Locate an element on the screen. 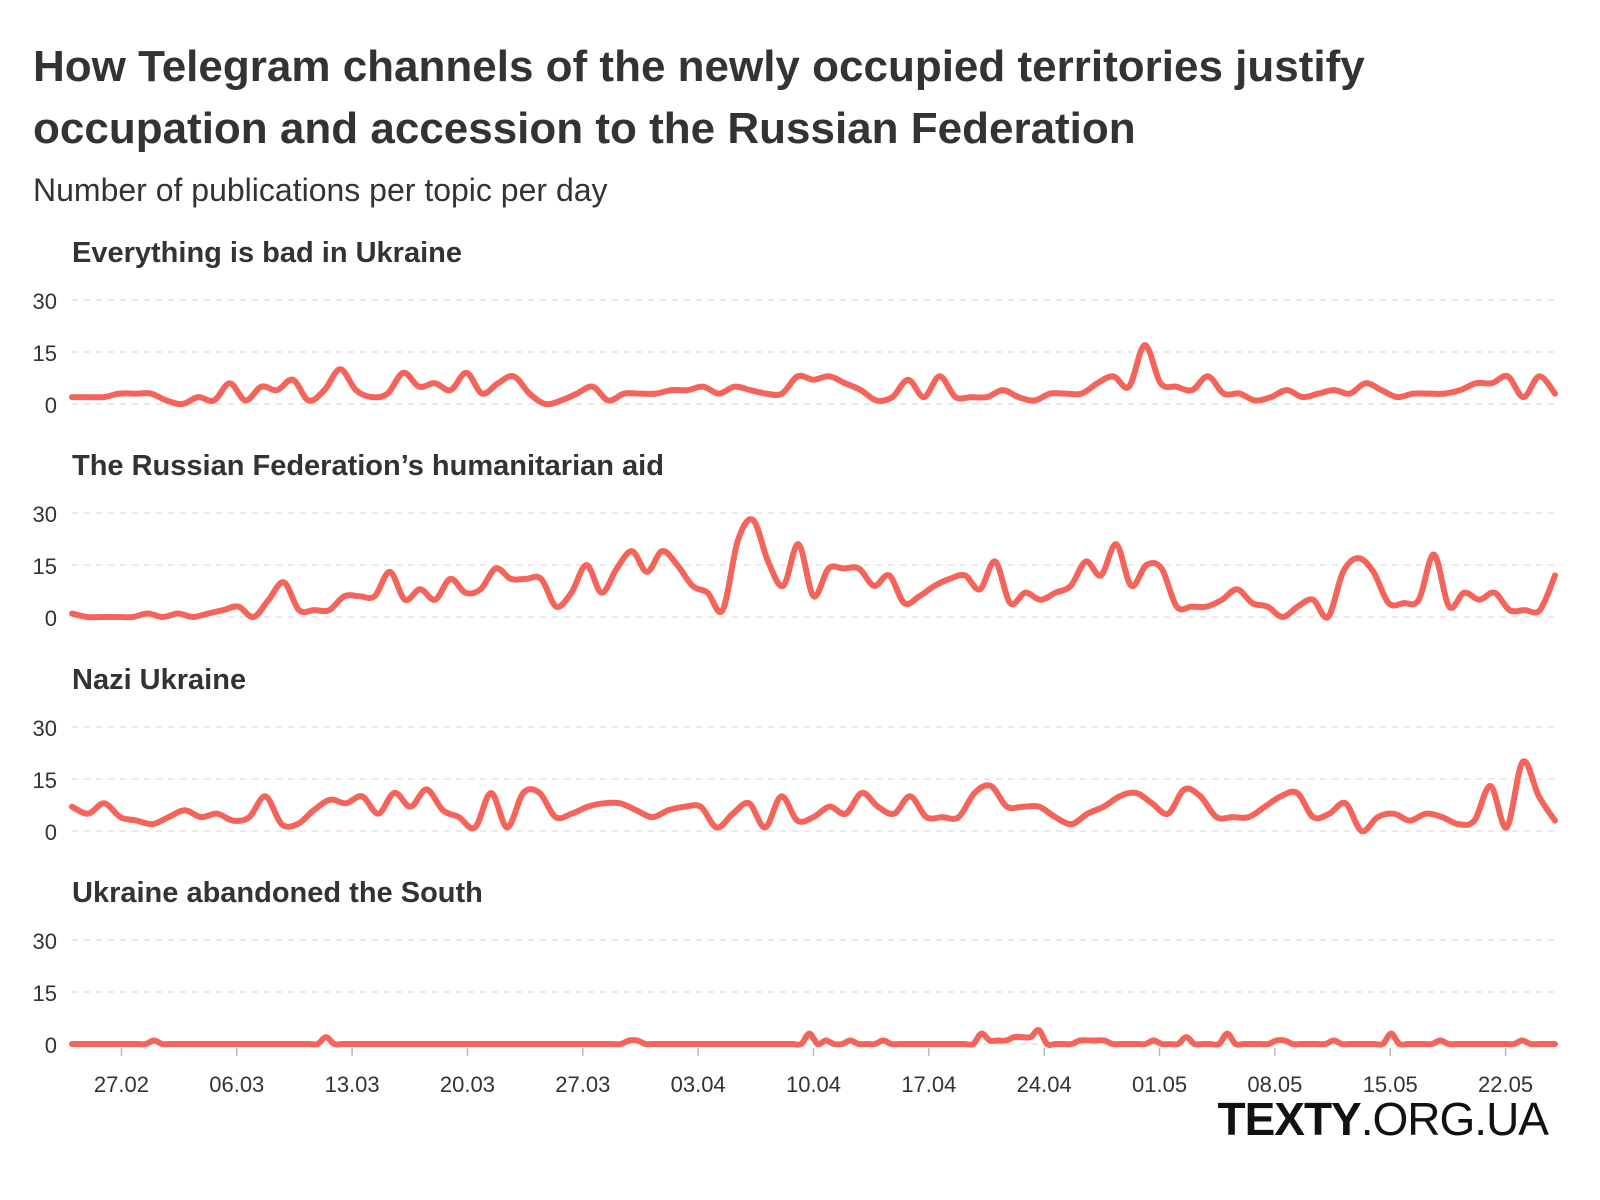 The image size is (1600, 1200). x-tick-label: 15.05 is located at coordinates (1390, 1084).